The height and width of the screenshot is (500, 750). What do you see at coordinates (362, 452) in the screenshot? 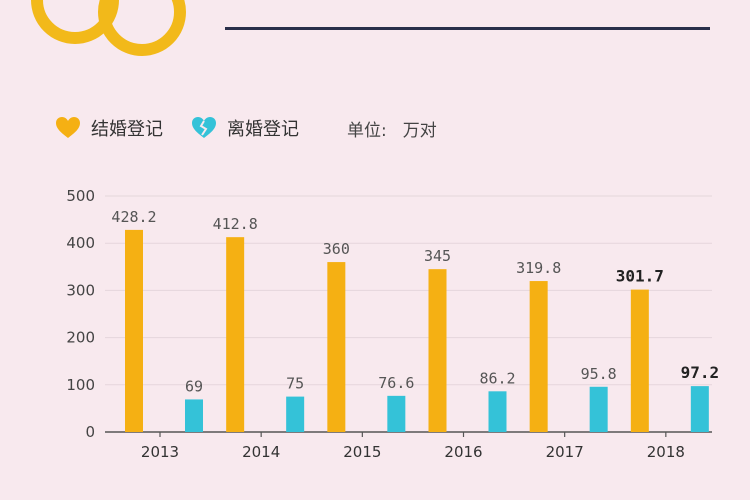
I see `x-tick-label: 2015` at bounding box center [362, 452].